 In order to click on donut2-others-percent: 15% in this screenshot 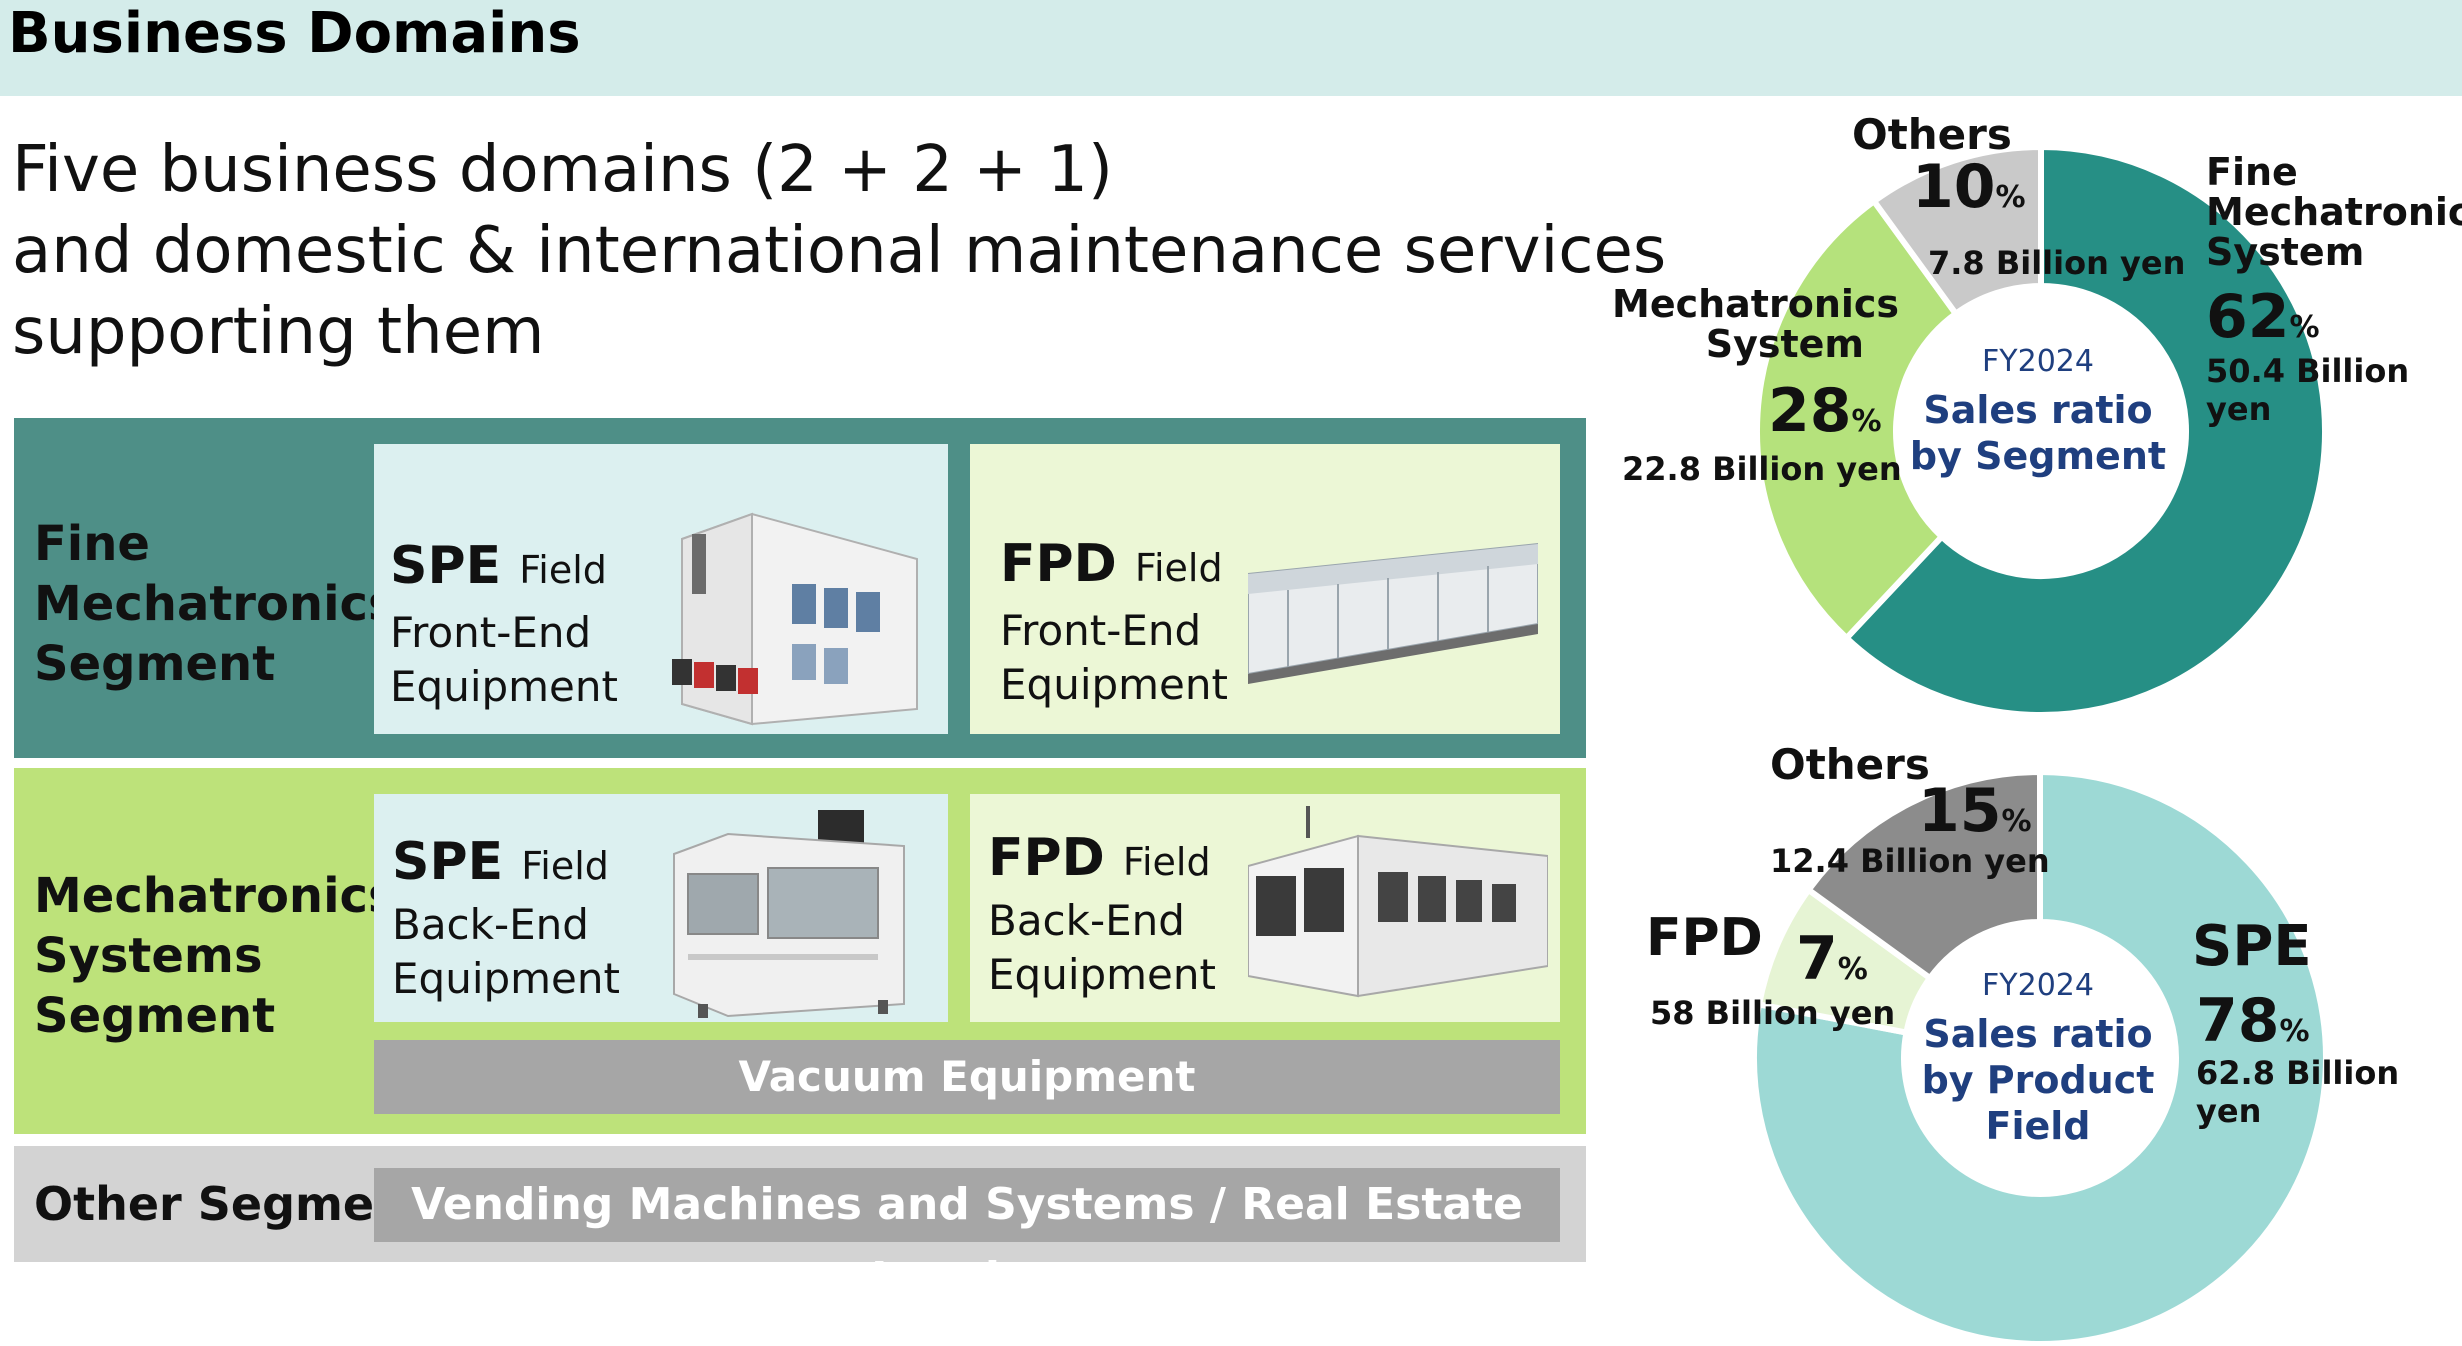, I will do `click(1975, 811)`.